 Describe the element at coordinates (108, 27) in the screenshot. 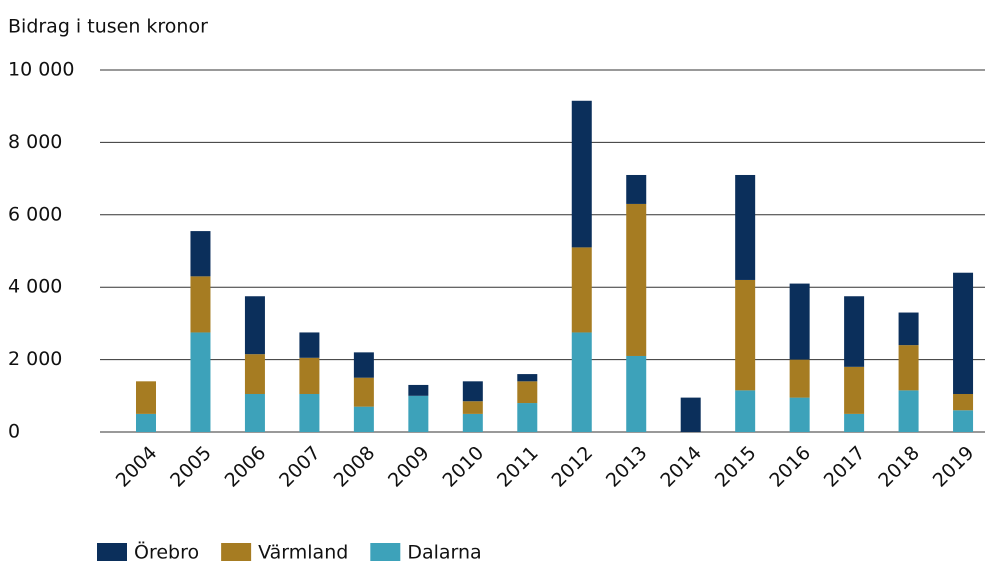

I see `y-axis-title: Bidrag i tusen kronor` at that location.